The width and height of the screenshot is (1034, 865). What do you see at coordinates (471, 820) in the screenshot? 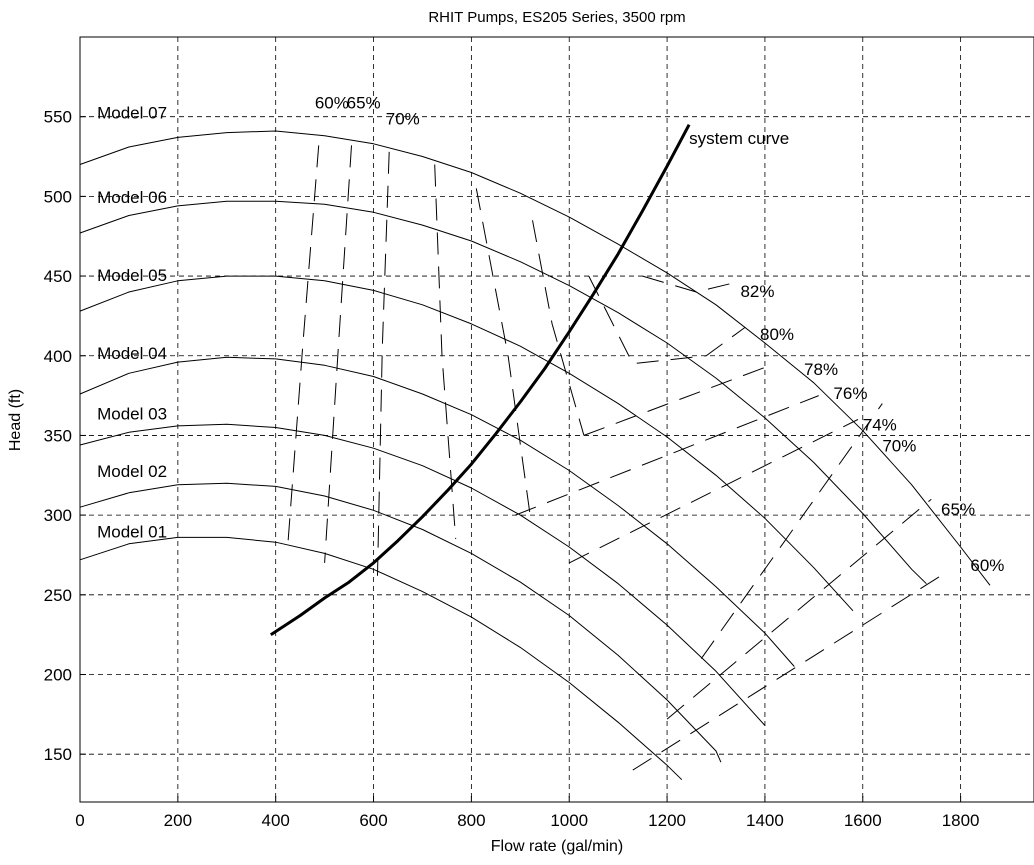
I see `x-tick-label: 800` at bounding box center [471, 820].